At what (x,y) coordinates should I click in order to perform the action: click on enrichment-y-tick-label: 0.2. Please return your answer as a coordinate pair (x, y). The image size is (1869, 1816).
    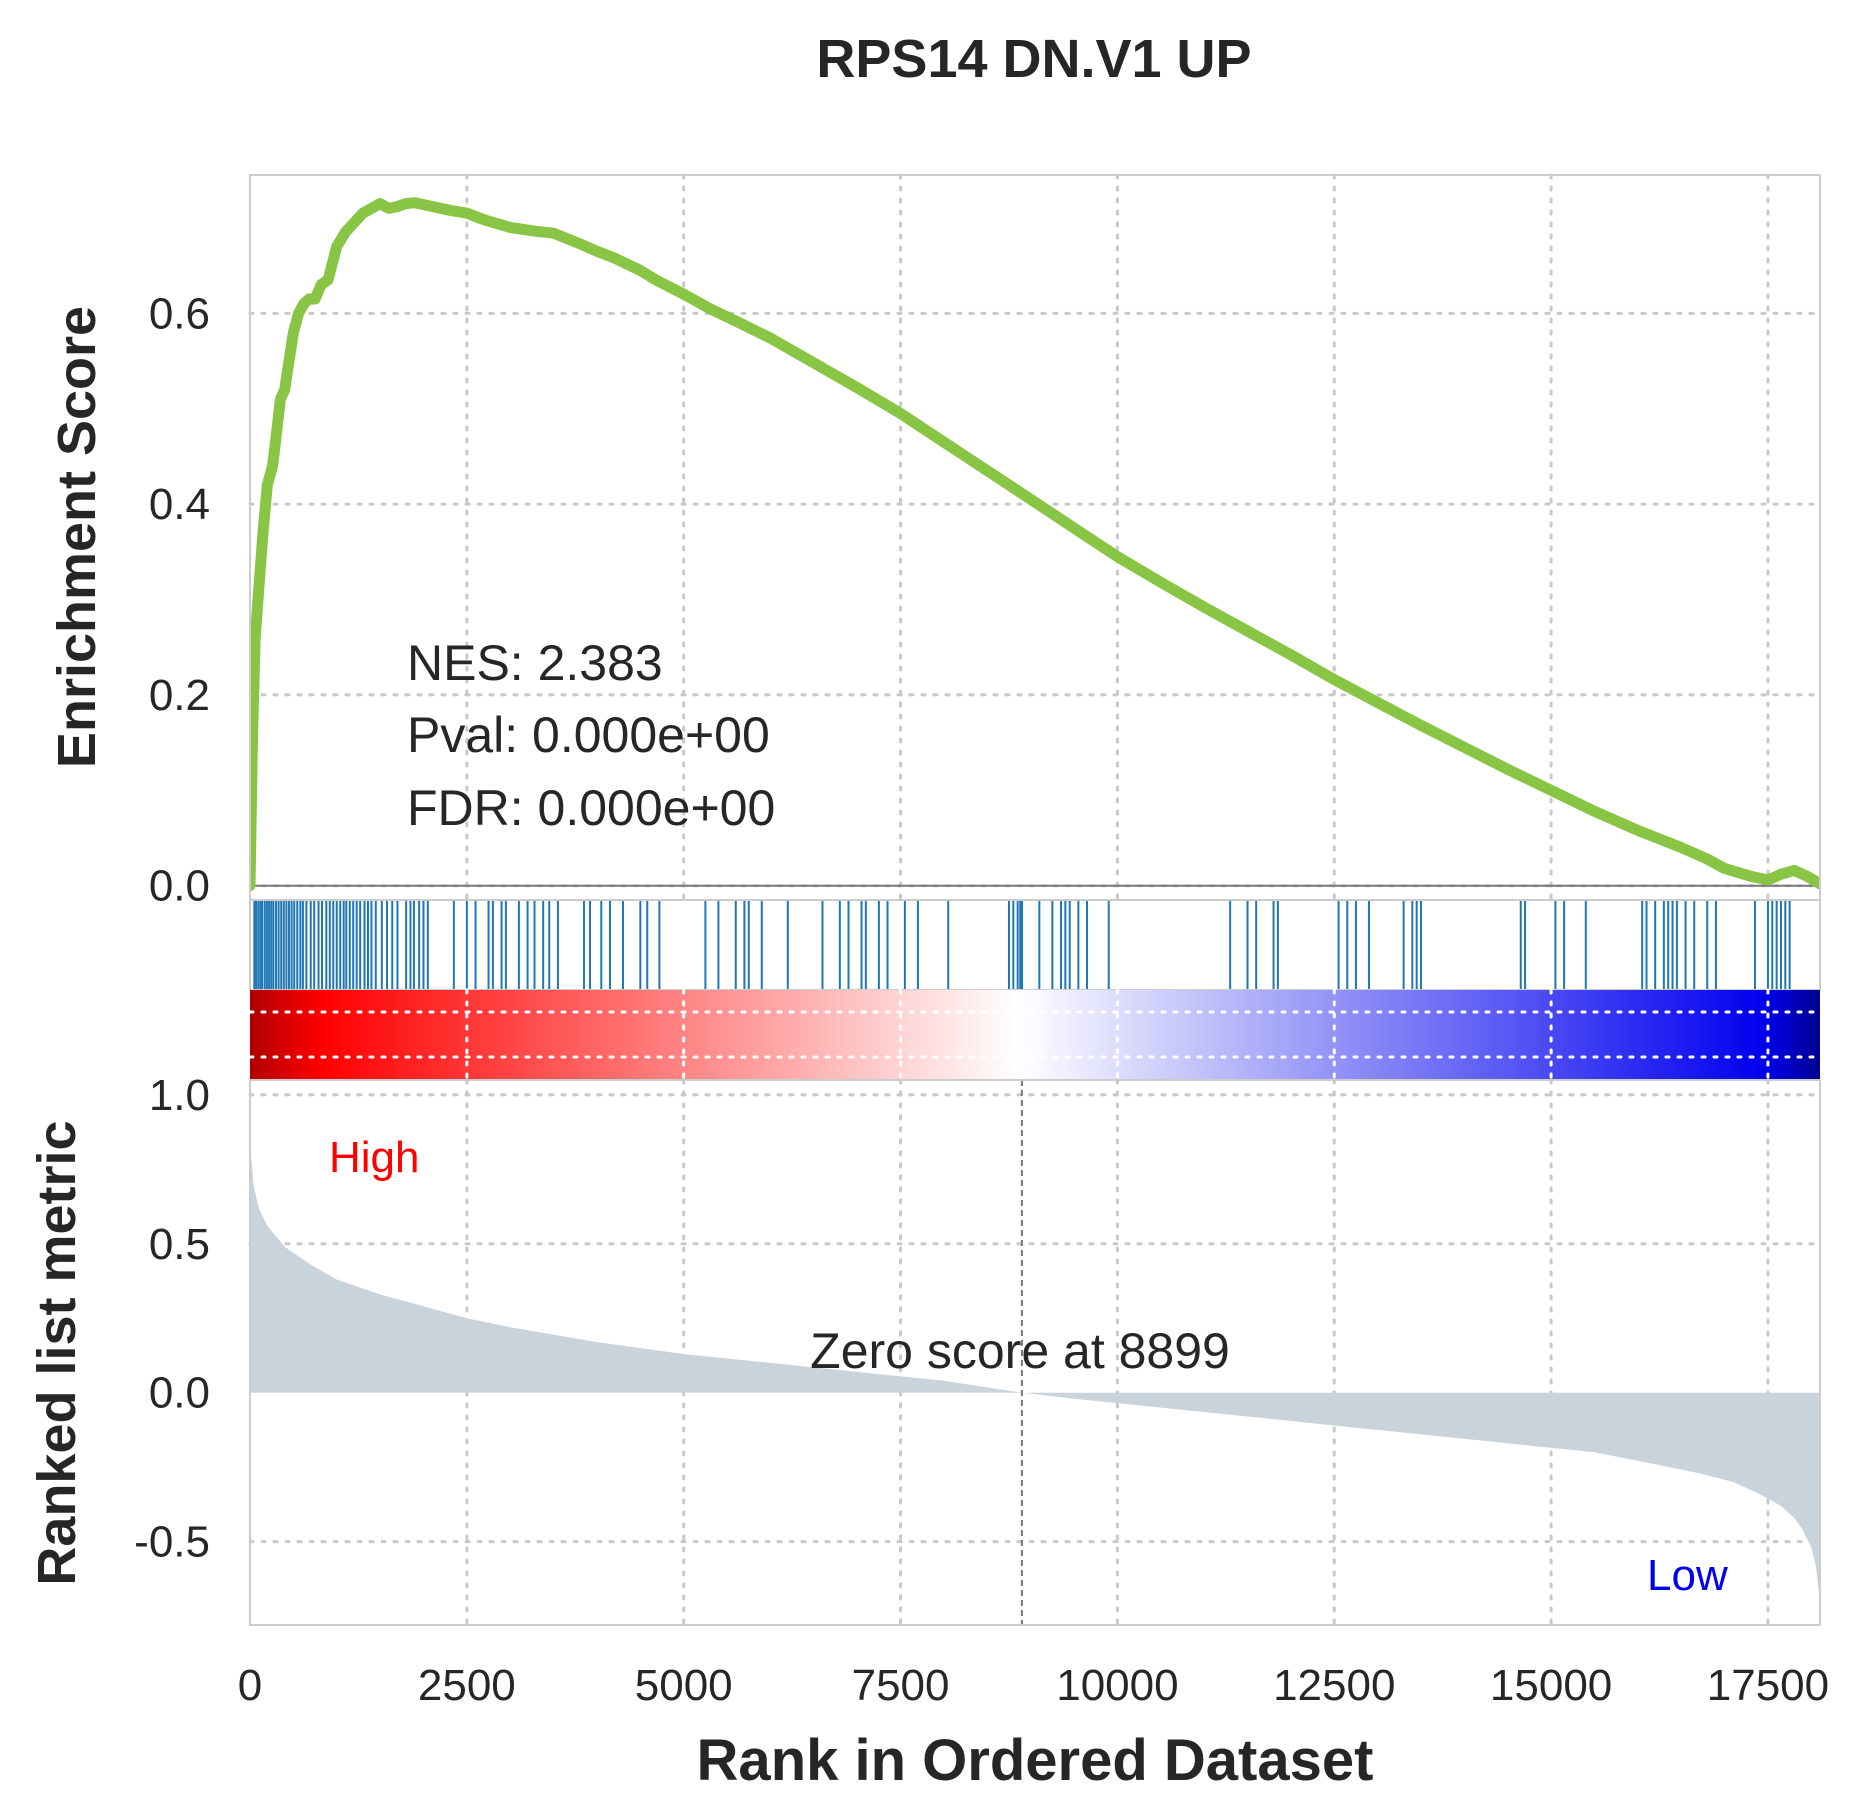
    Looking at the image, I should click on (179, 695).